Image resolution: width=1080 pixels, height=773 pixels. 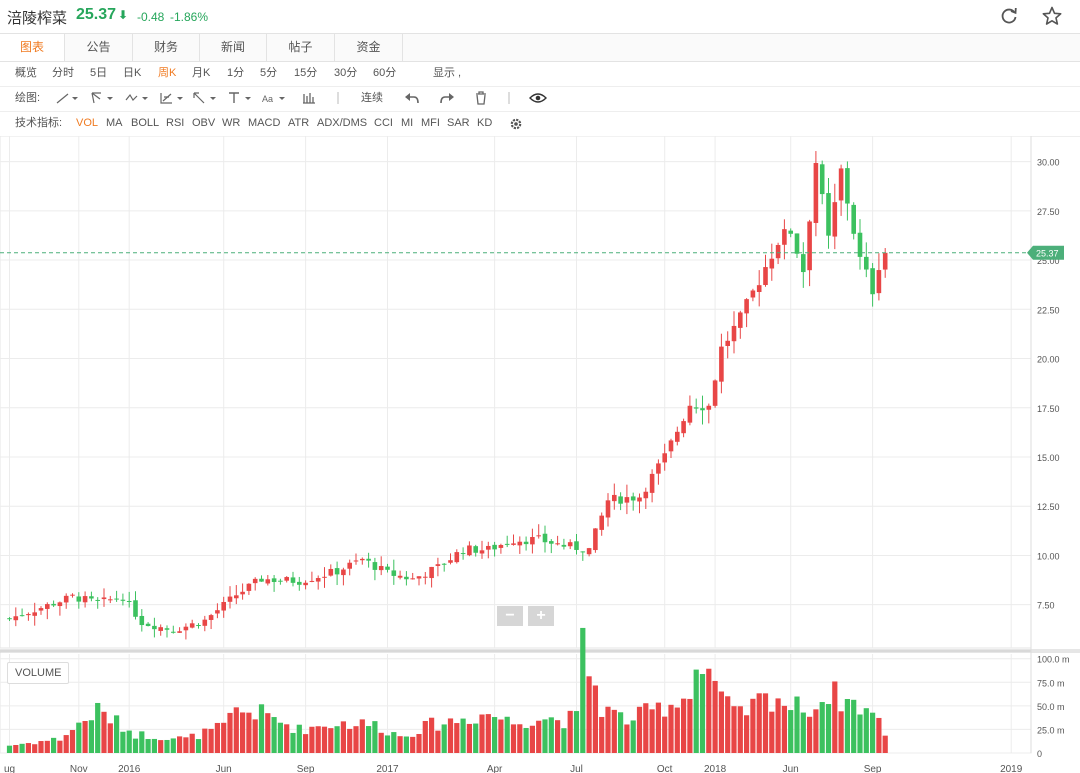 I want to click on star-icon, so click(x=1052, y=16).